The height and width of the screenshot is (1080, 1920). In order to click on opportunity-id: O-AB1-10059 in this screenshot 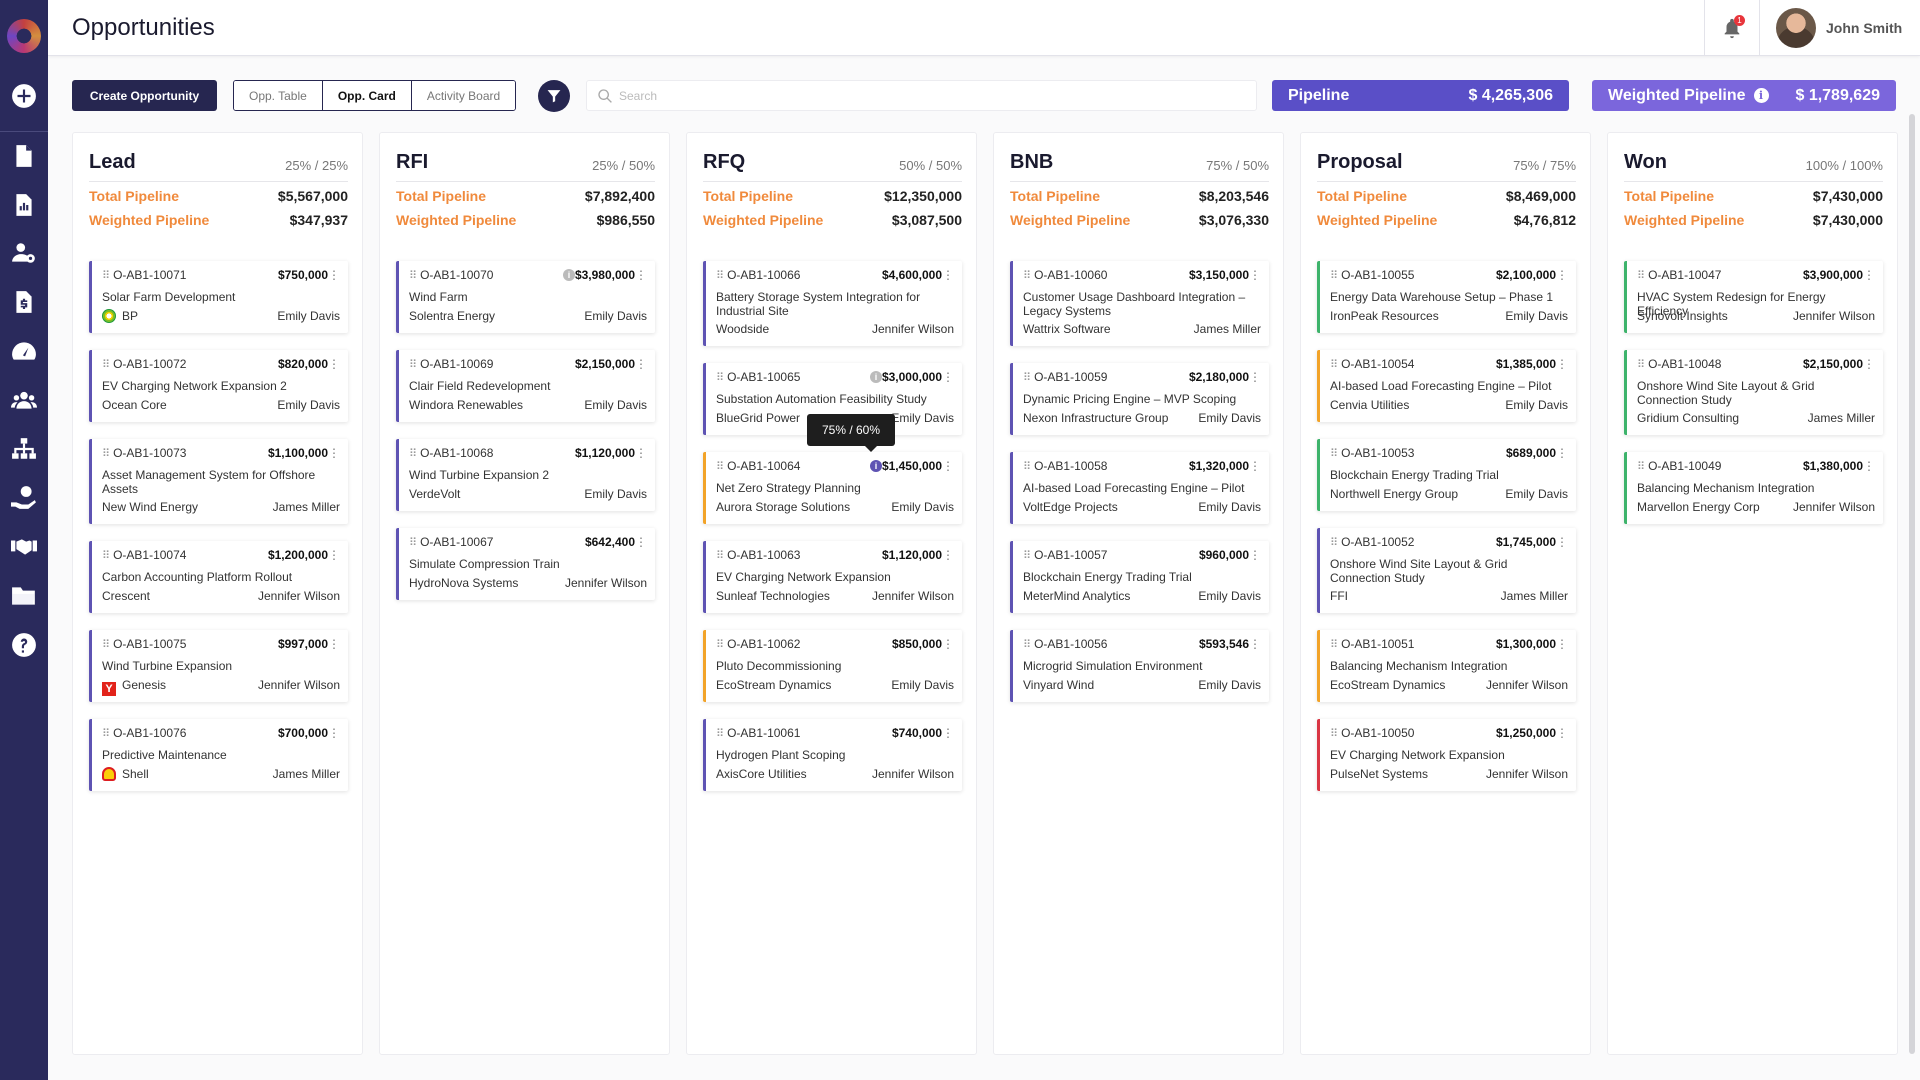, I will do `click(1071, 377)`.